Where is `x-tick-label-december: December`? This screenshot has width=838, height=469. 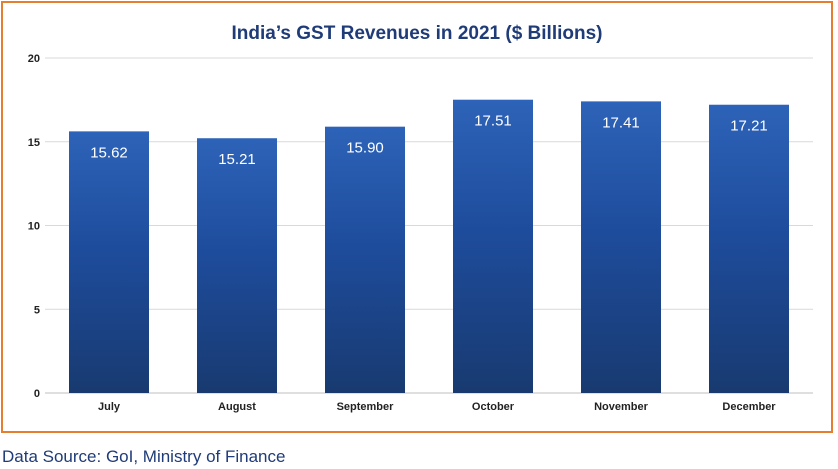
x-tick-label-december: December is located at coordinates (749, 407).